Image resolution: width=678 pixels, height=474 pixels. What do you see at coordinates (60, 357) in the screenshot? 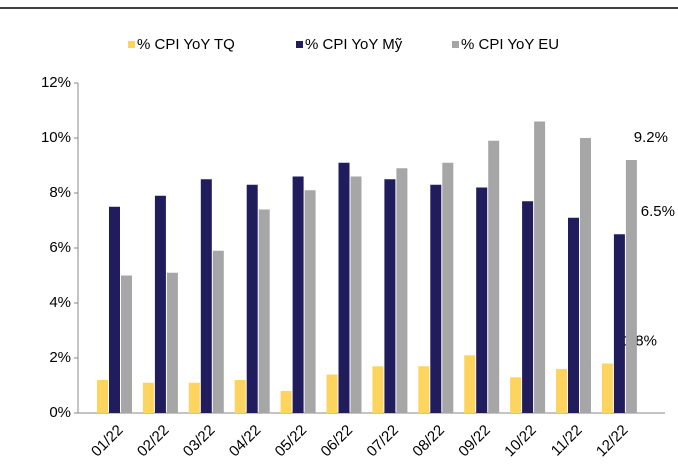
I see `y-tick-label: 2%` at bounding box center [60, 357].